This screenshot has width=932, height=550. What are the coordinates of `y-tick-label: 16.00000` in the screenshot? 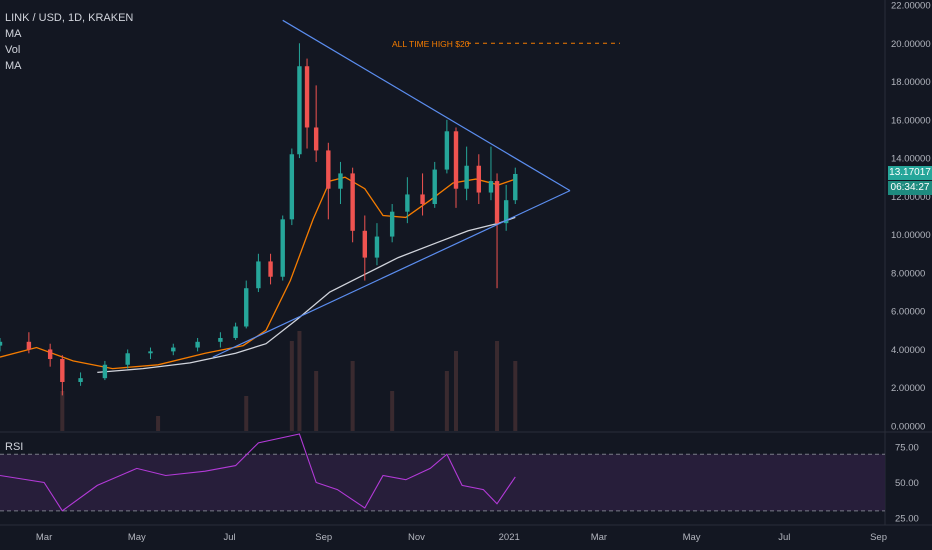 It's located at (911, 120).